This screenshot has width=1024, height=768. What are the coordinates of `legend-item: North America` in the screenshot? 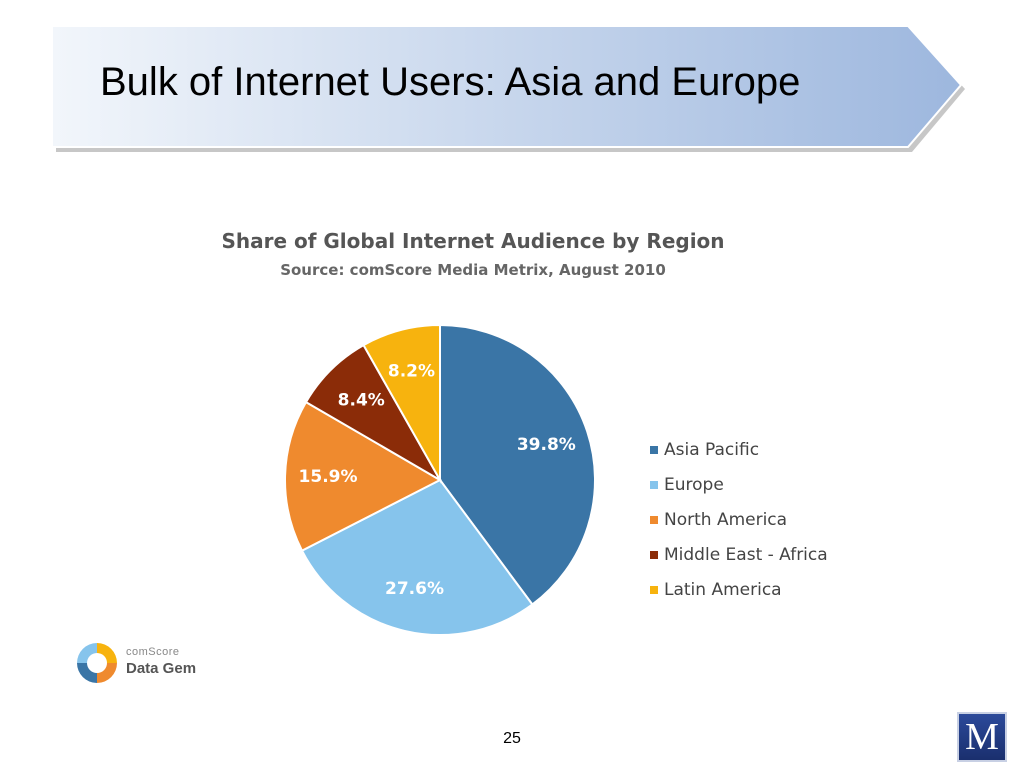 It's located at (739, 519).